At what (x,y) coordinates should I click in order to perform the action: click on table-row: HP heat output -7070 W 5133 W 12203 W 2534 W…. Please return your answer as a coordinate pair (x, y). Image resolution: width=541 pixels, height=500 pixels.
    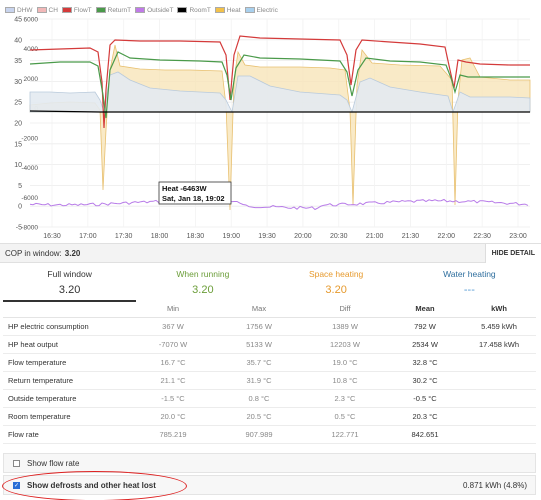
    Looking at the image, I should click on (269, 344).